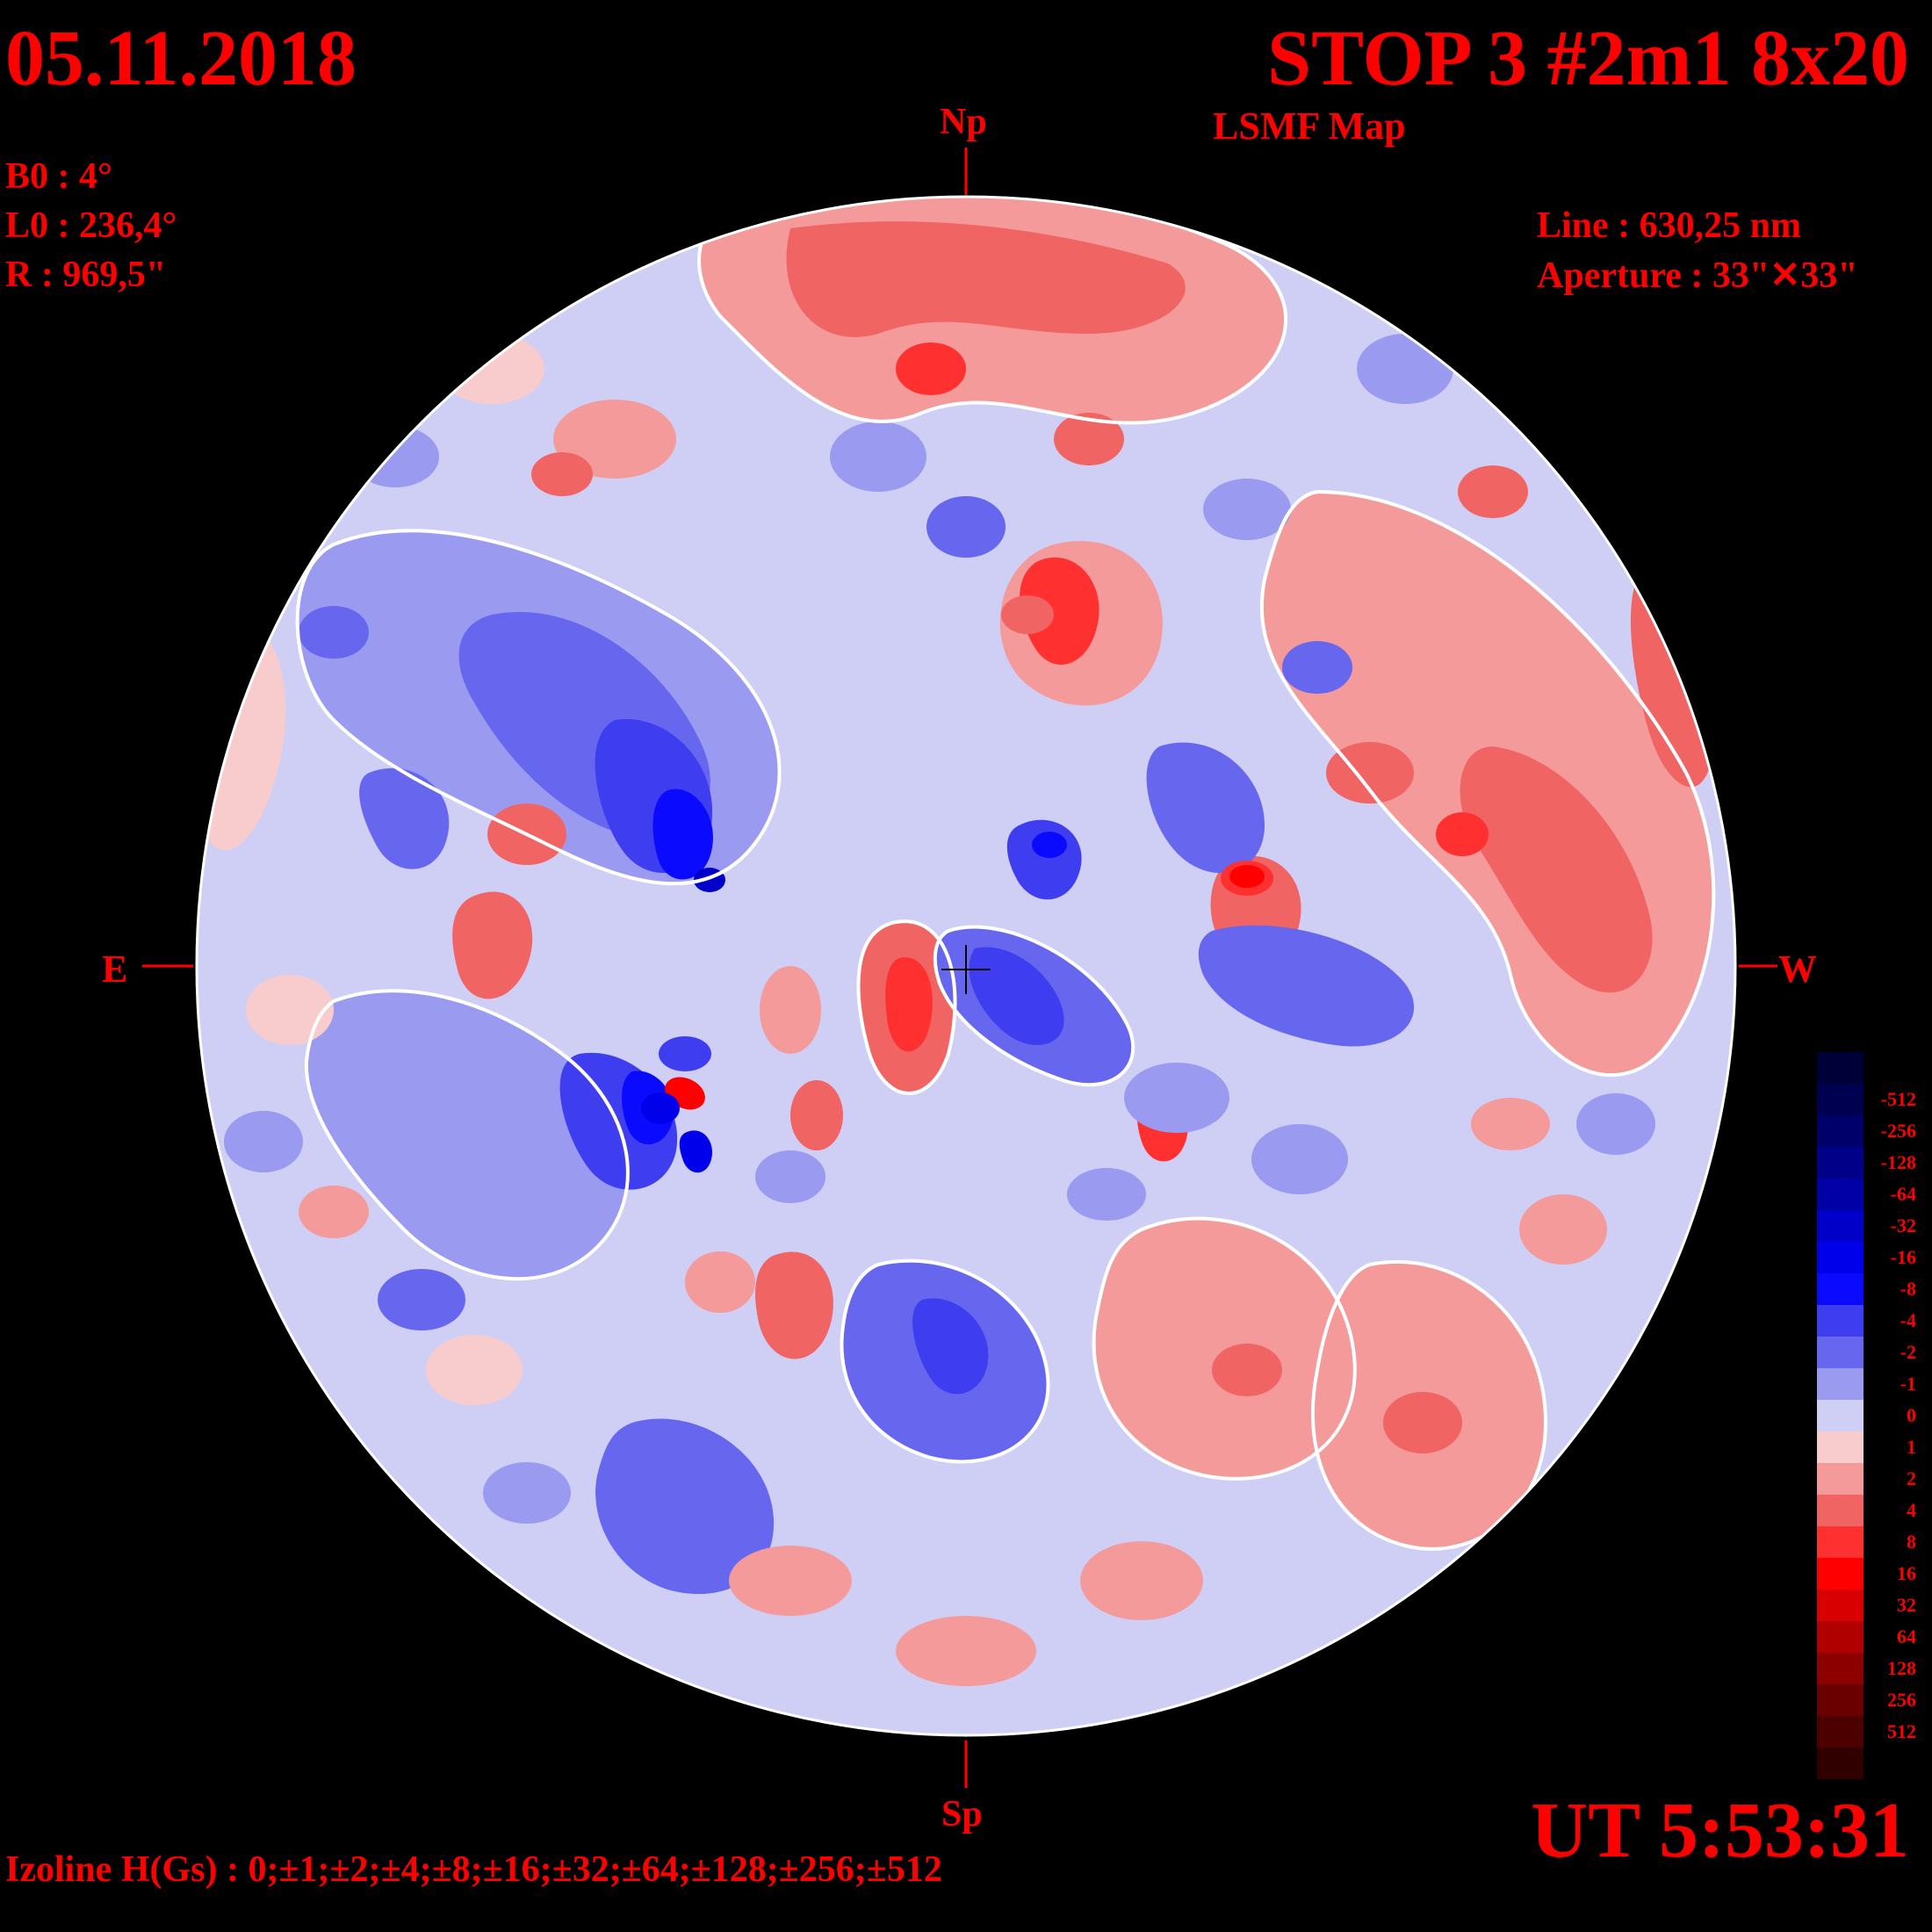 The height and width of the screenshot is (1932, 1932). I want to click on color-scale-label: 32, so click(1907, 1605).